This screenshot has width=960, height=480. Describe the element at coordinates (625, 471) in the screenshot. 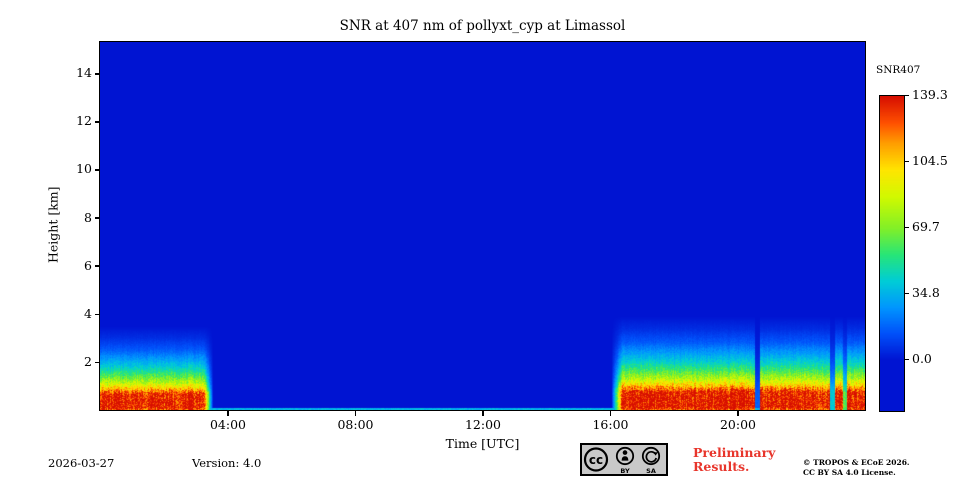

I see `svg-text: BY` at that location.